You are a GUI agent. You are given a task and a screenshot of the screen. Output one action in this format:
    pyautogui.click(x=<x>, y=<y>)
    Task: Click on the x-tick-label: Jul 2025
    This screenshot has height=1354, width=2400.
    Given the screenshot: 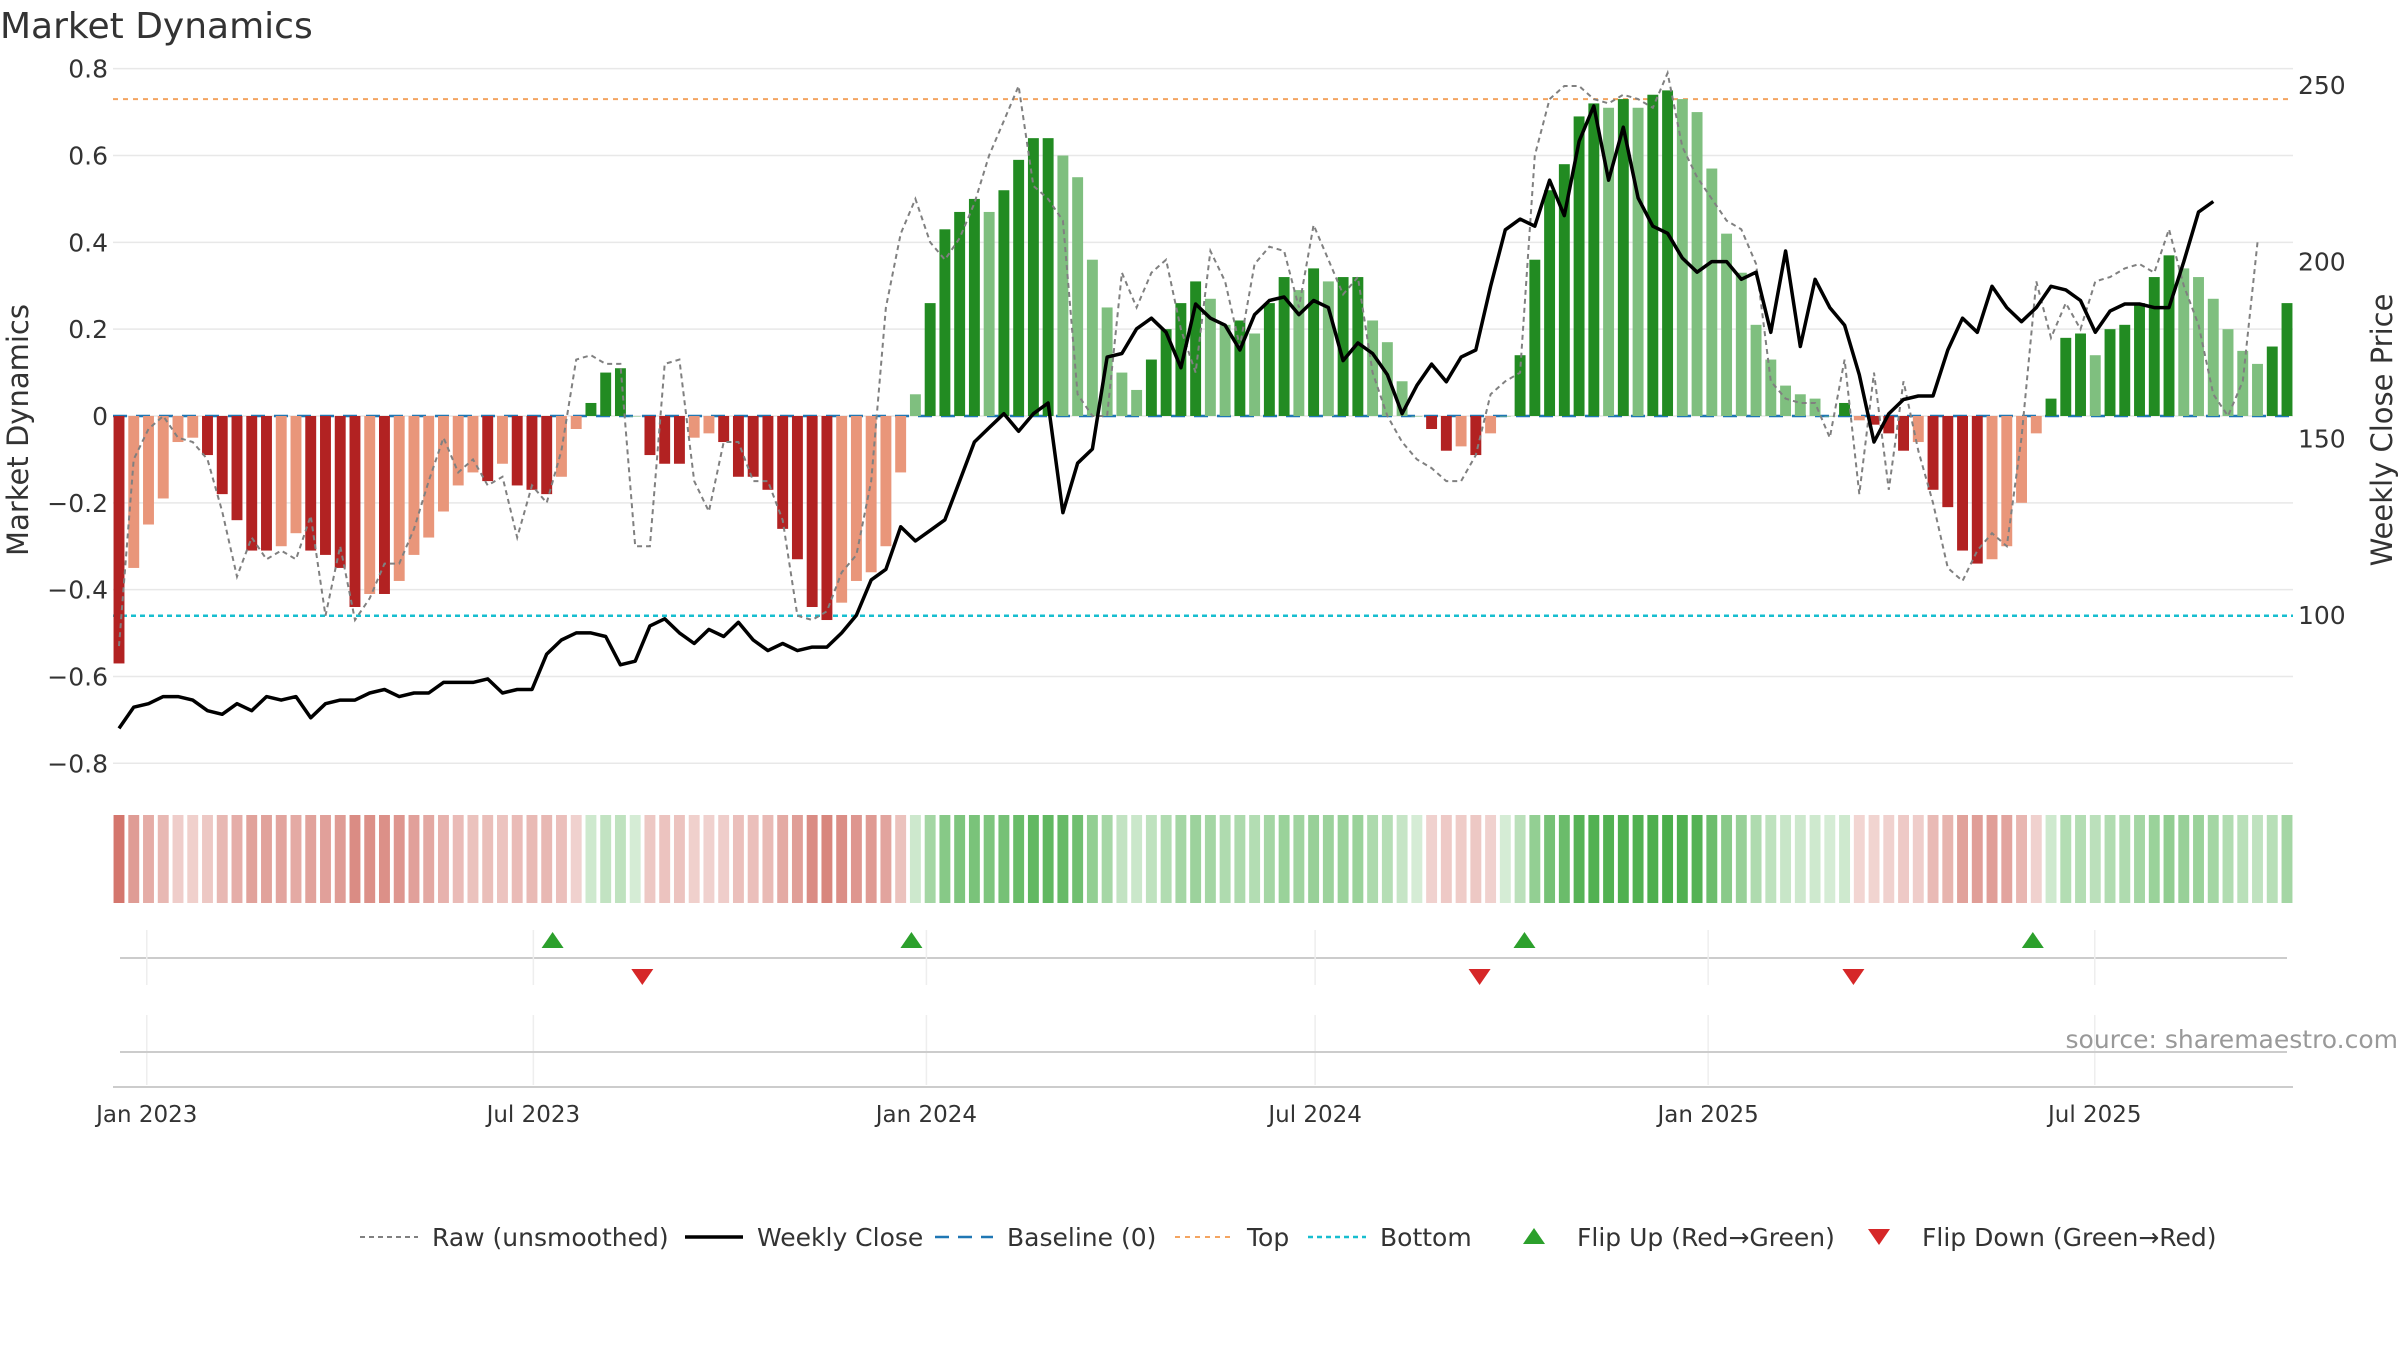 What is the action you would take?
    pyautogui.click(x=2094, y=1115)
    